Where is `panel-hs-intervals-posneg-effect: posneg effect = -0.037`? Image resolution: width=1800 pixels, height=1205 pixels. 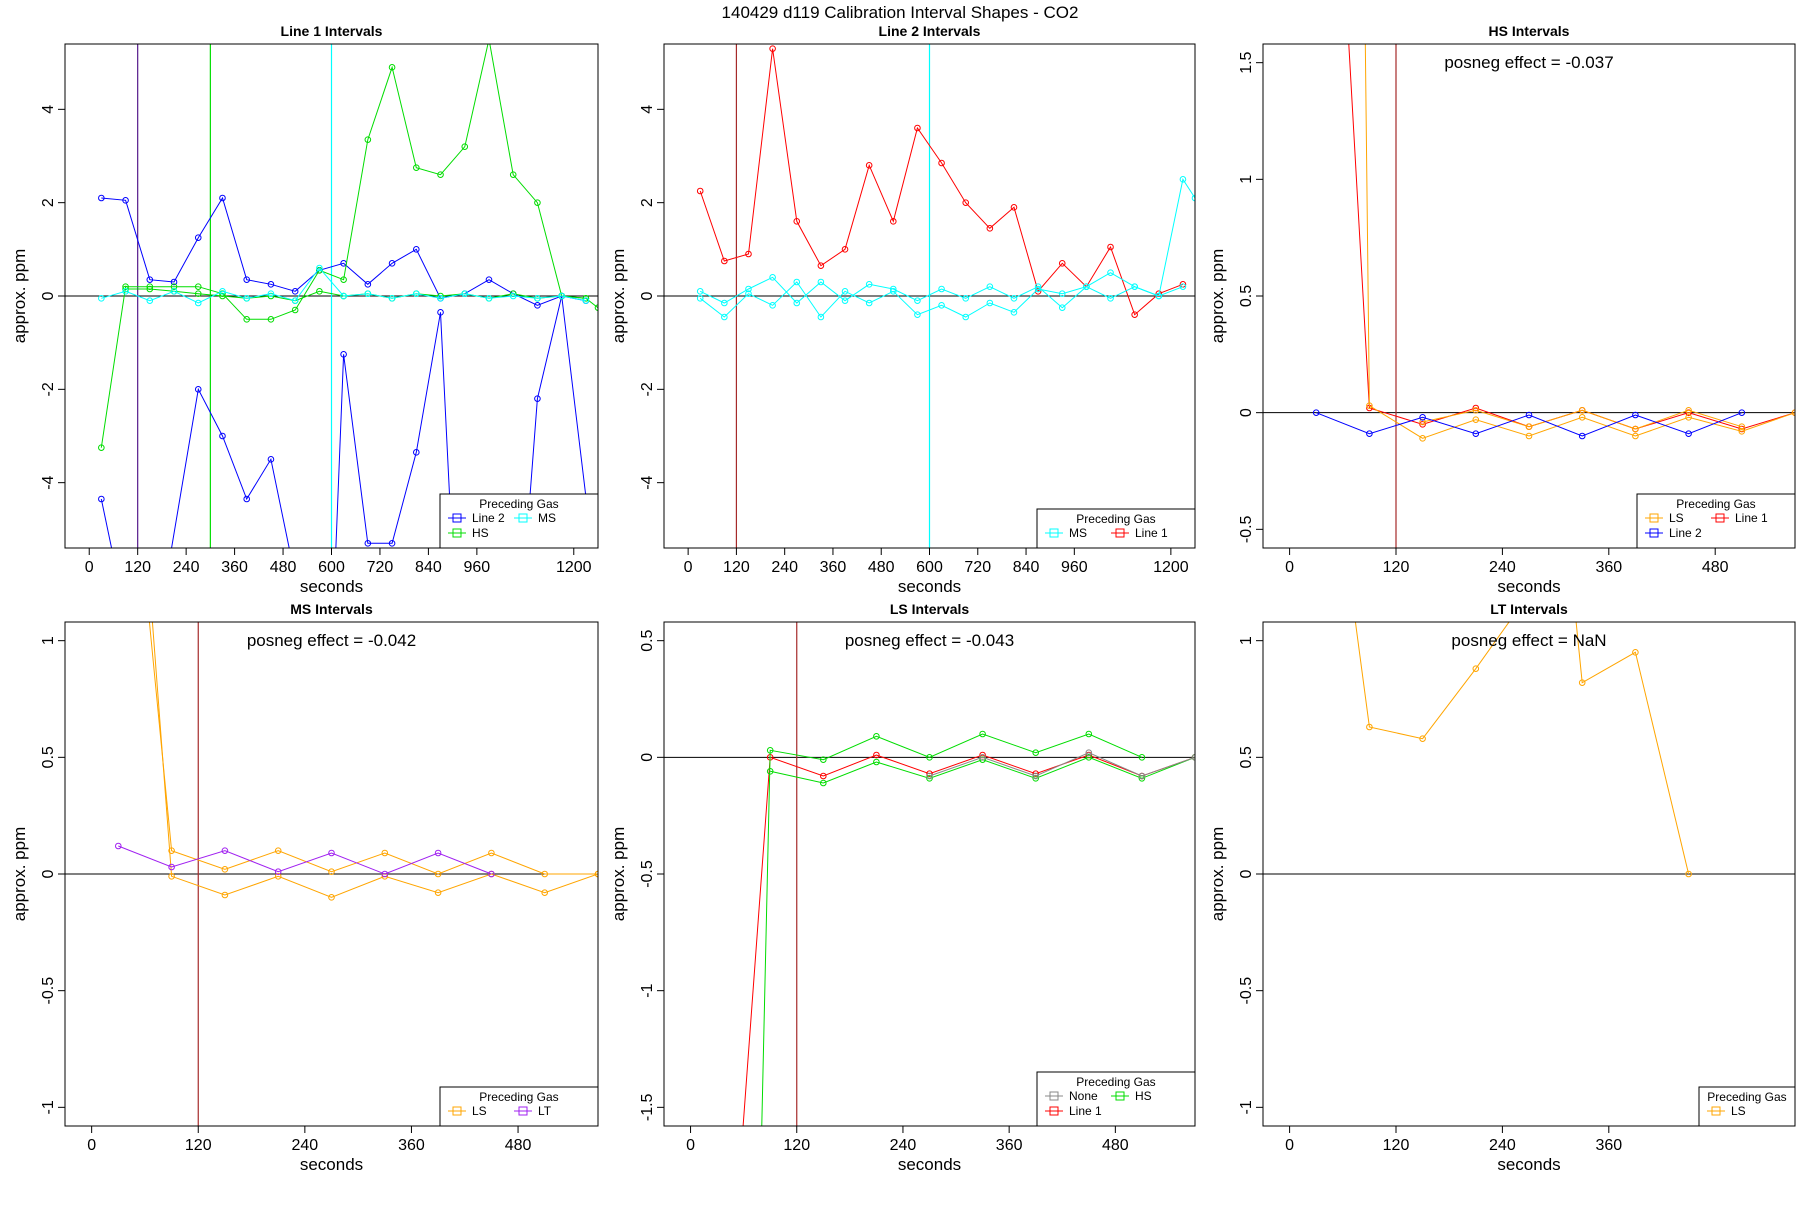 panel-hs-intervals-posneg-effect: posneg effect = -0.037 is located at coordinates (1528, 62).